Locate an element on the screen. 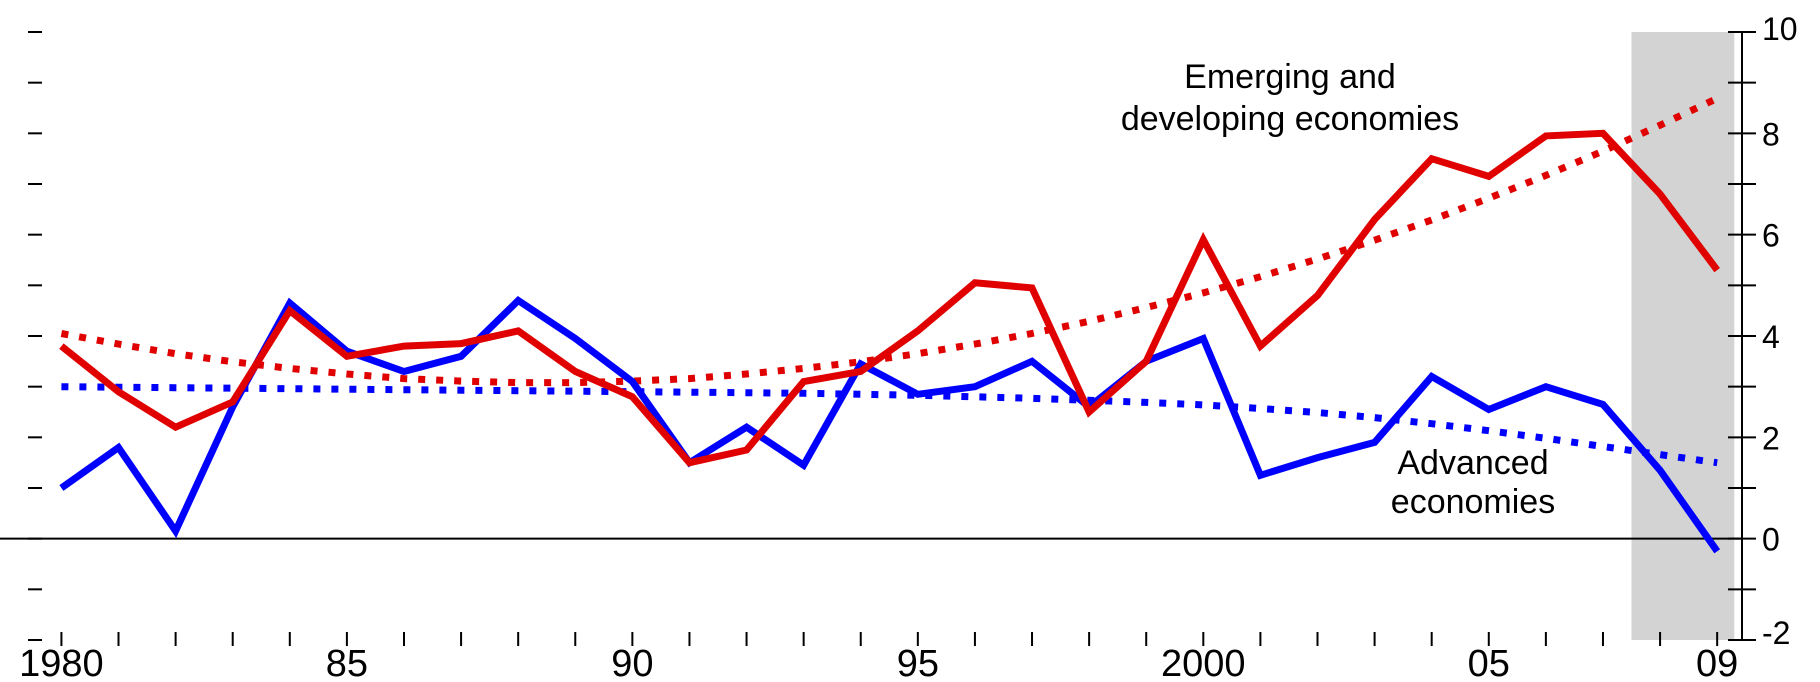 Image resolution: width=1820 pixels, height=682 pixels. blue-dotted-series-line is located at coordinates (889, 425).